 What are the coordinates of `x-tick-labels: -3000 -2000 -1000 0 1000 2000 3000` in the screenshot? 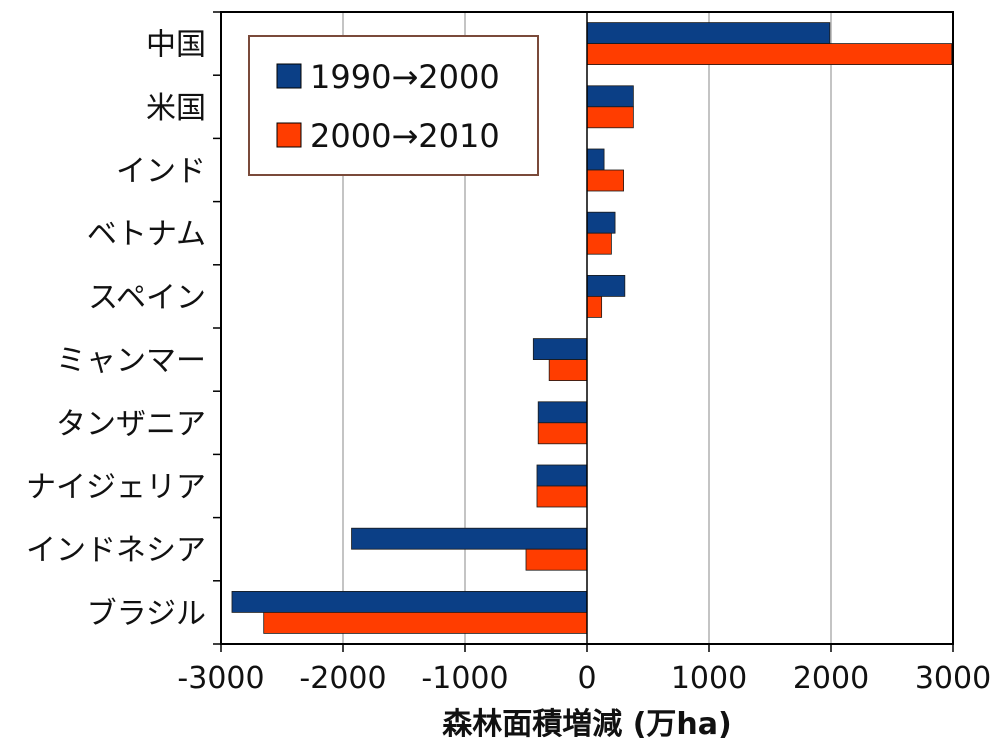 It's located at (584, 678).